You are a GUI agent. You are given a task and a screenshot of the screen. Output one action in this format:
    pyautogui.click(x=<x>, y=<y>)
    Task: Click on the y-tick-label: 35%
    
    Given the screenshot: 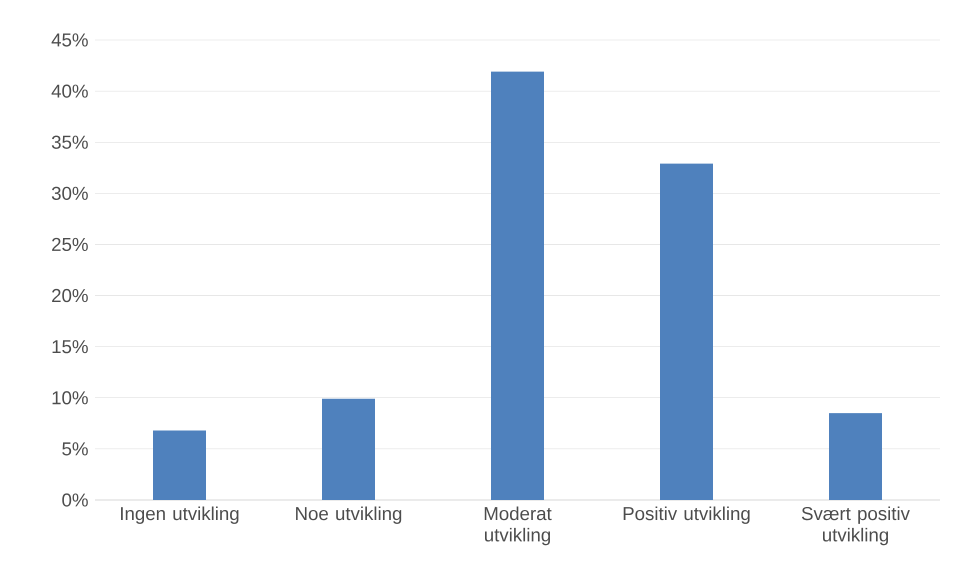 What is the action you would take?
    pyautogui.click(x=70, y=142)
    